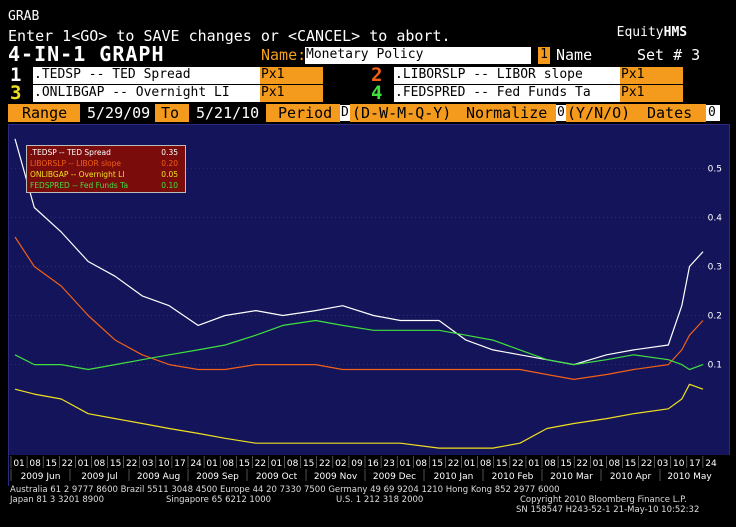  What do you see at coordinates (172, 113) in the screenshot?
I see `to-label: To` at bounding box center [172, 113].